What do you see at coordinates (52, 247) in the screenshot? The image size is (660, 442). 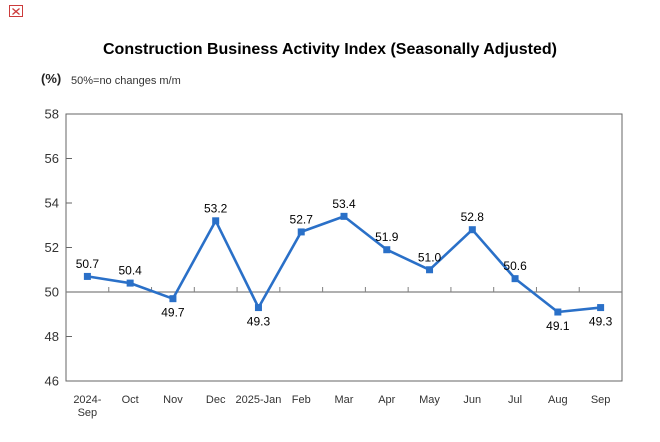 I see `y-axis-tick-label: 52` at bounding box center [52, 247].